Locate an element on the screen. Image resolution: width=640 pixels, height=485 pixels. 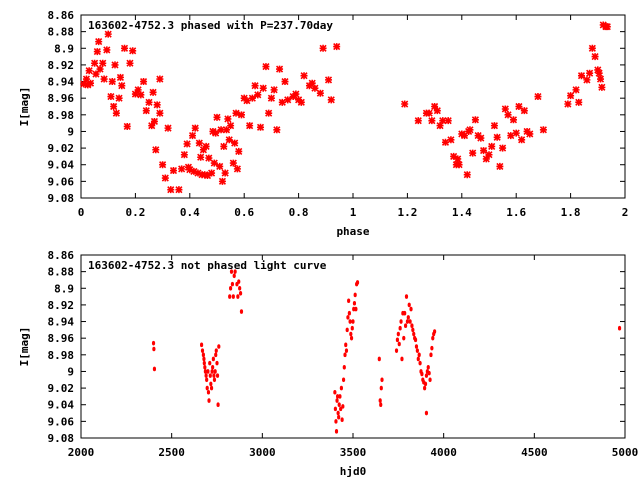
x-tick-label: 1.2 is located at coordinates (407, 212).